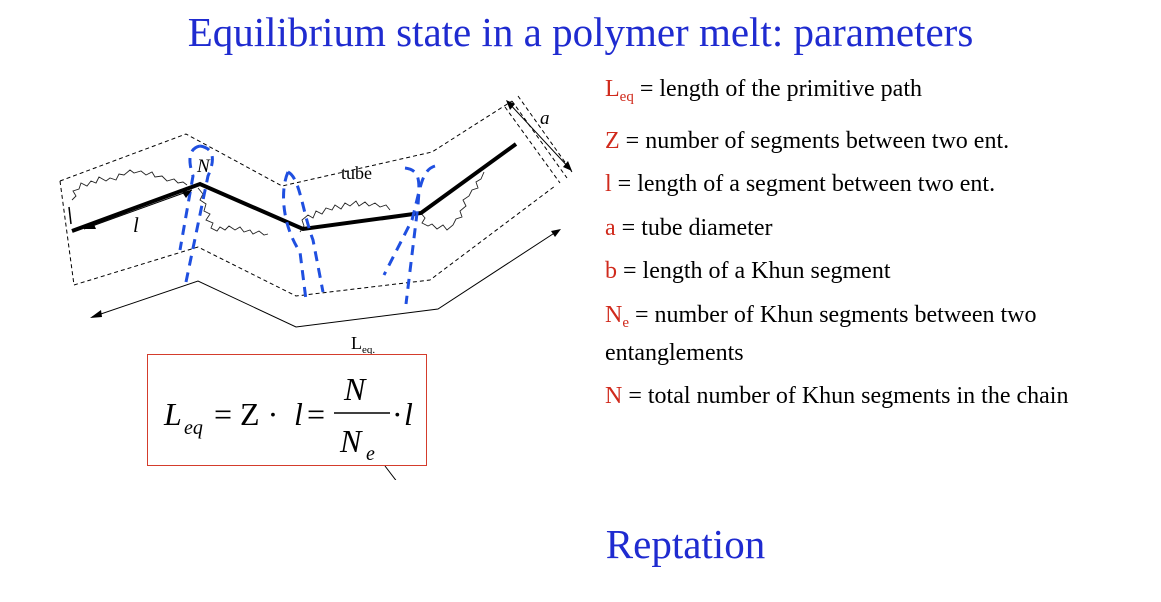 The height and width of the screenshot is (602, 1161). What do you see at coordinates (356, 173) in the screenshot?
I see `label-tube: tube` at bounding box center [356, 173].